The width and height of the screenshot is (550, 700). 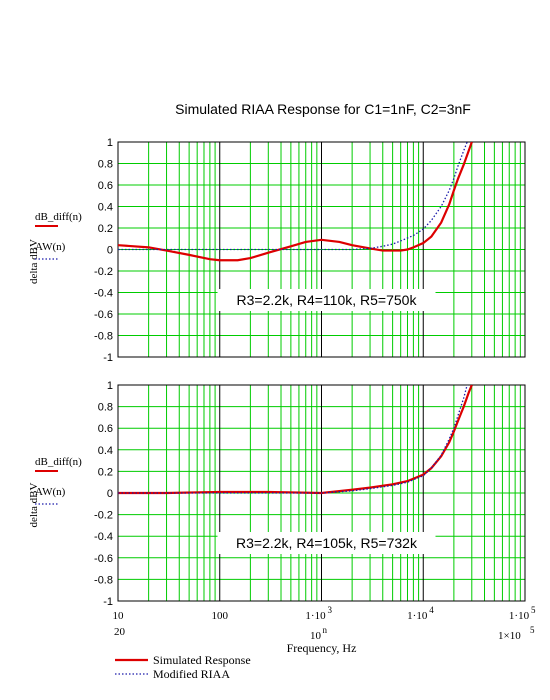 What do you see at coordinates (220, 616) in the screenshot?
I see `x-tick-label: 100` at bounding box center [220, 616].